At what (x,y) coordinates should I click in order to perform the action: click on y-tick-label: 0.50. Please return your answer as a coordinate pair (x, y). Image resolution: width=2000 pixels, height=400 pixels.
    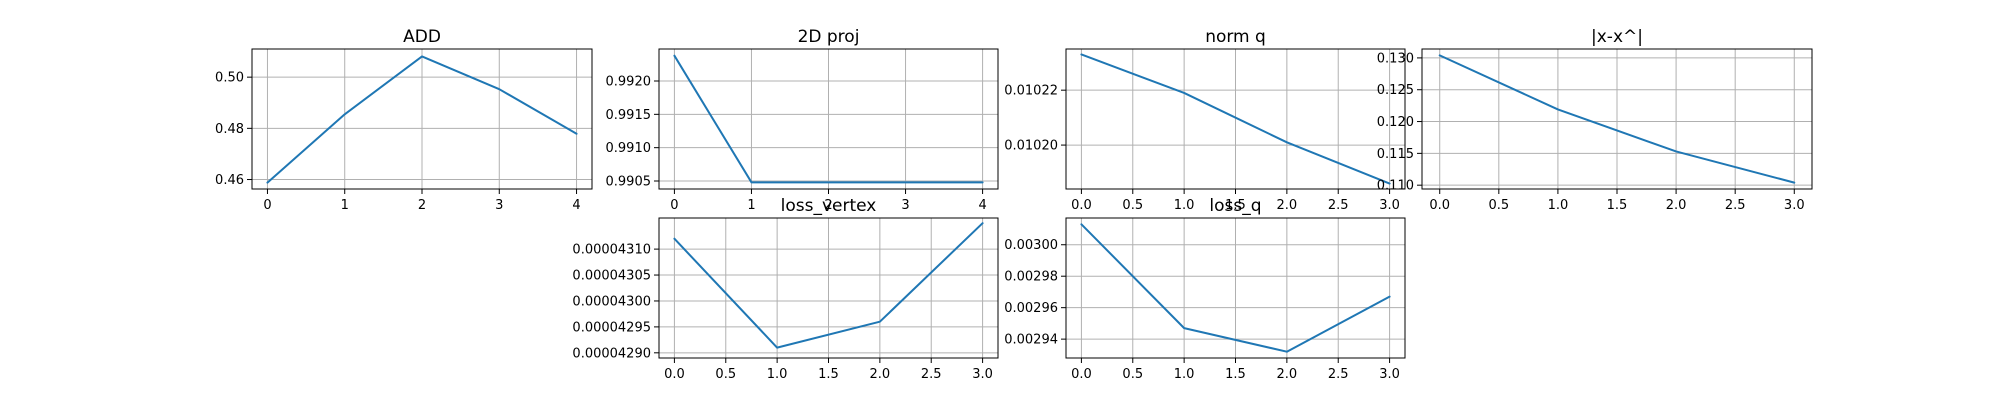
    Looking at the image, I should click on (229, 78).